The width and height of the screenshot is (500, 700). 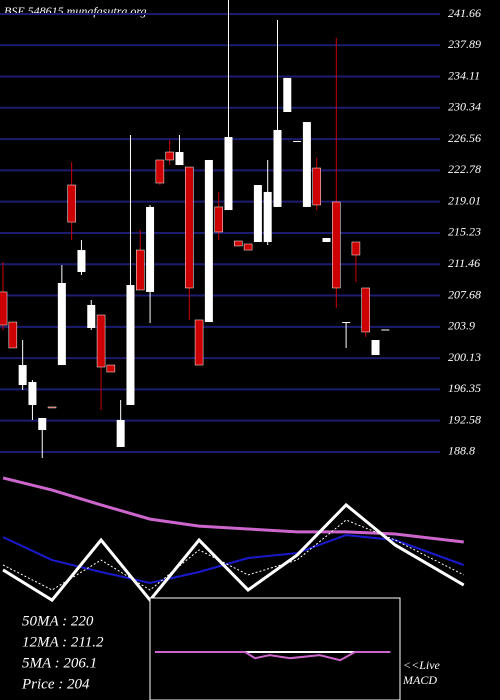 I want to click on y-tick-label: 192.58, so click(x=464, y=419).